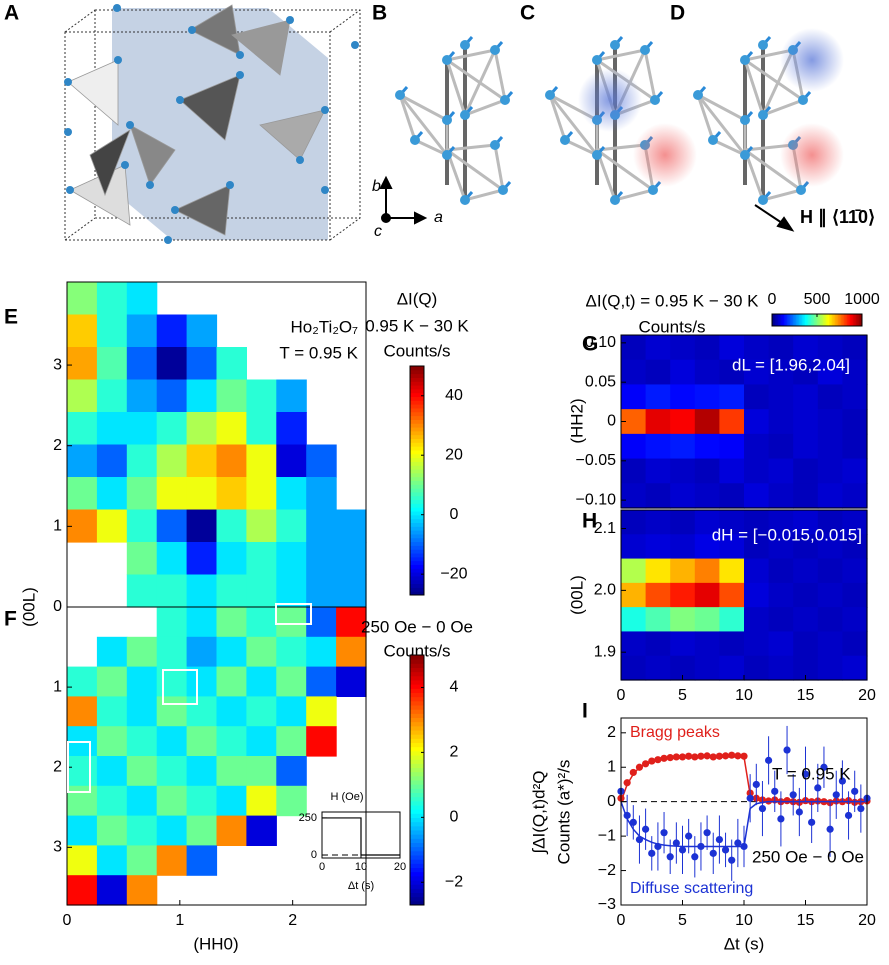  What do you see at coordinates (314, 855) in the screenshot?
I see `y-tick-label: 0` at bounding box center [314, 855].